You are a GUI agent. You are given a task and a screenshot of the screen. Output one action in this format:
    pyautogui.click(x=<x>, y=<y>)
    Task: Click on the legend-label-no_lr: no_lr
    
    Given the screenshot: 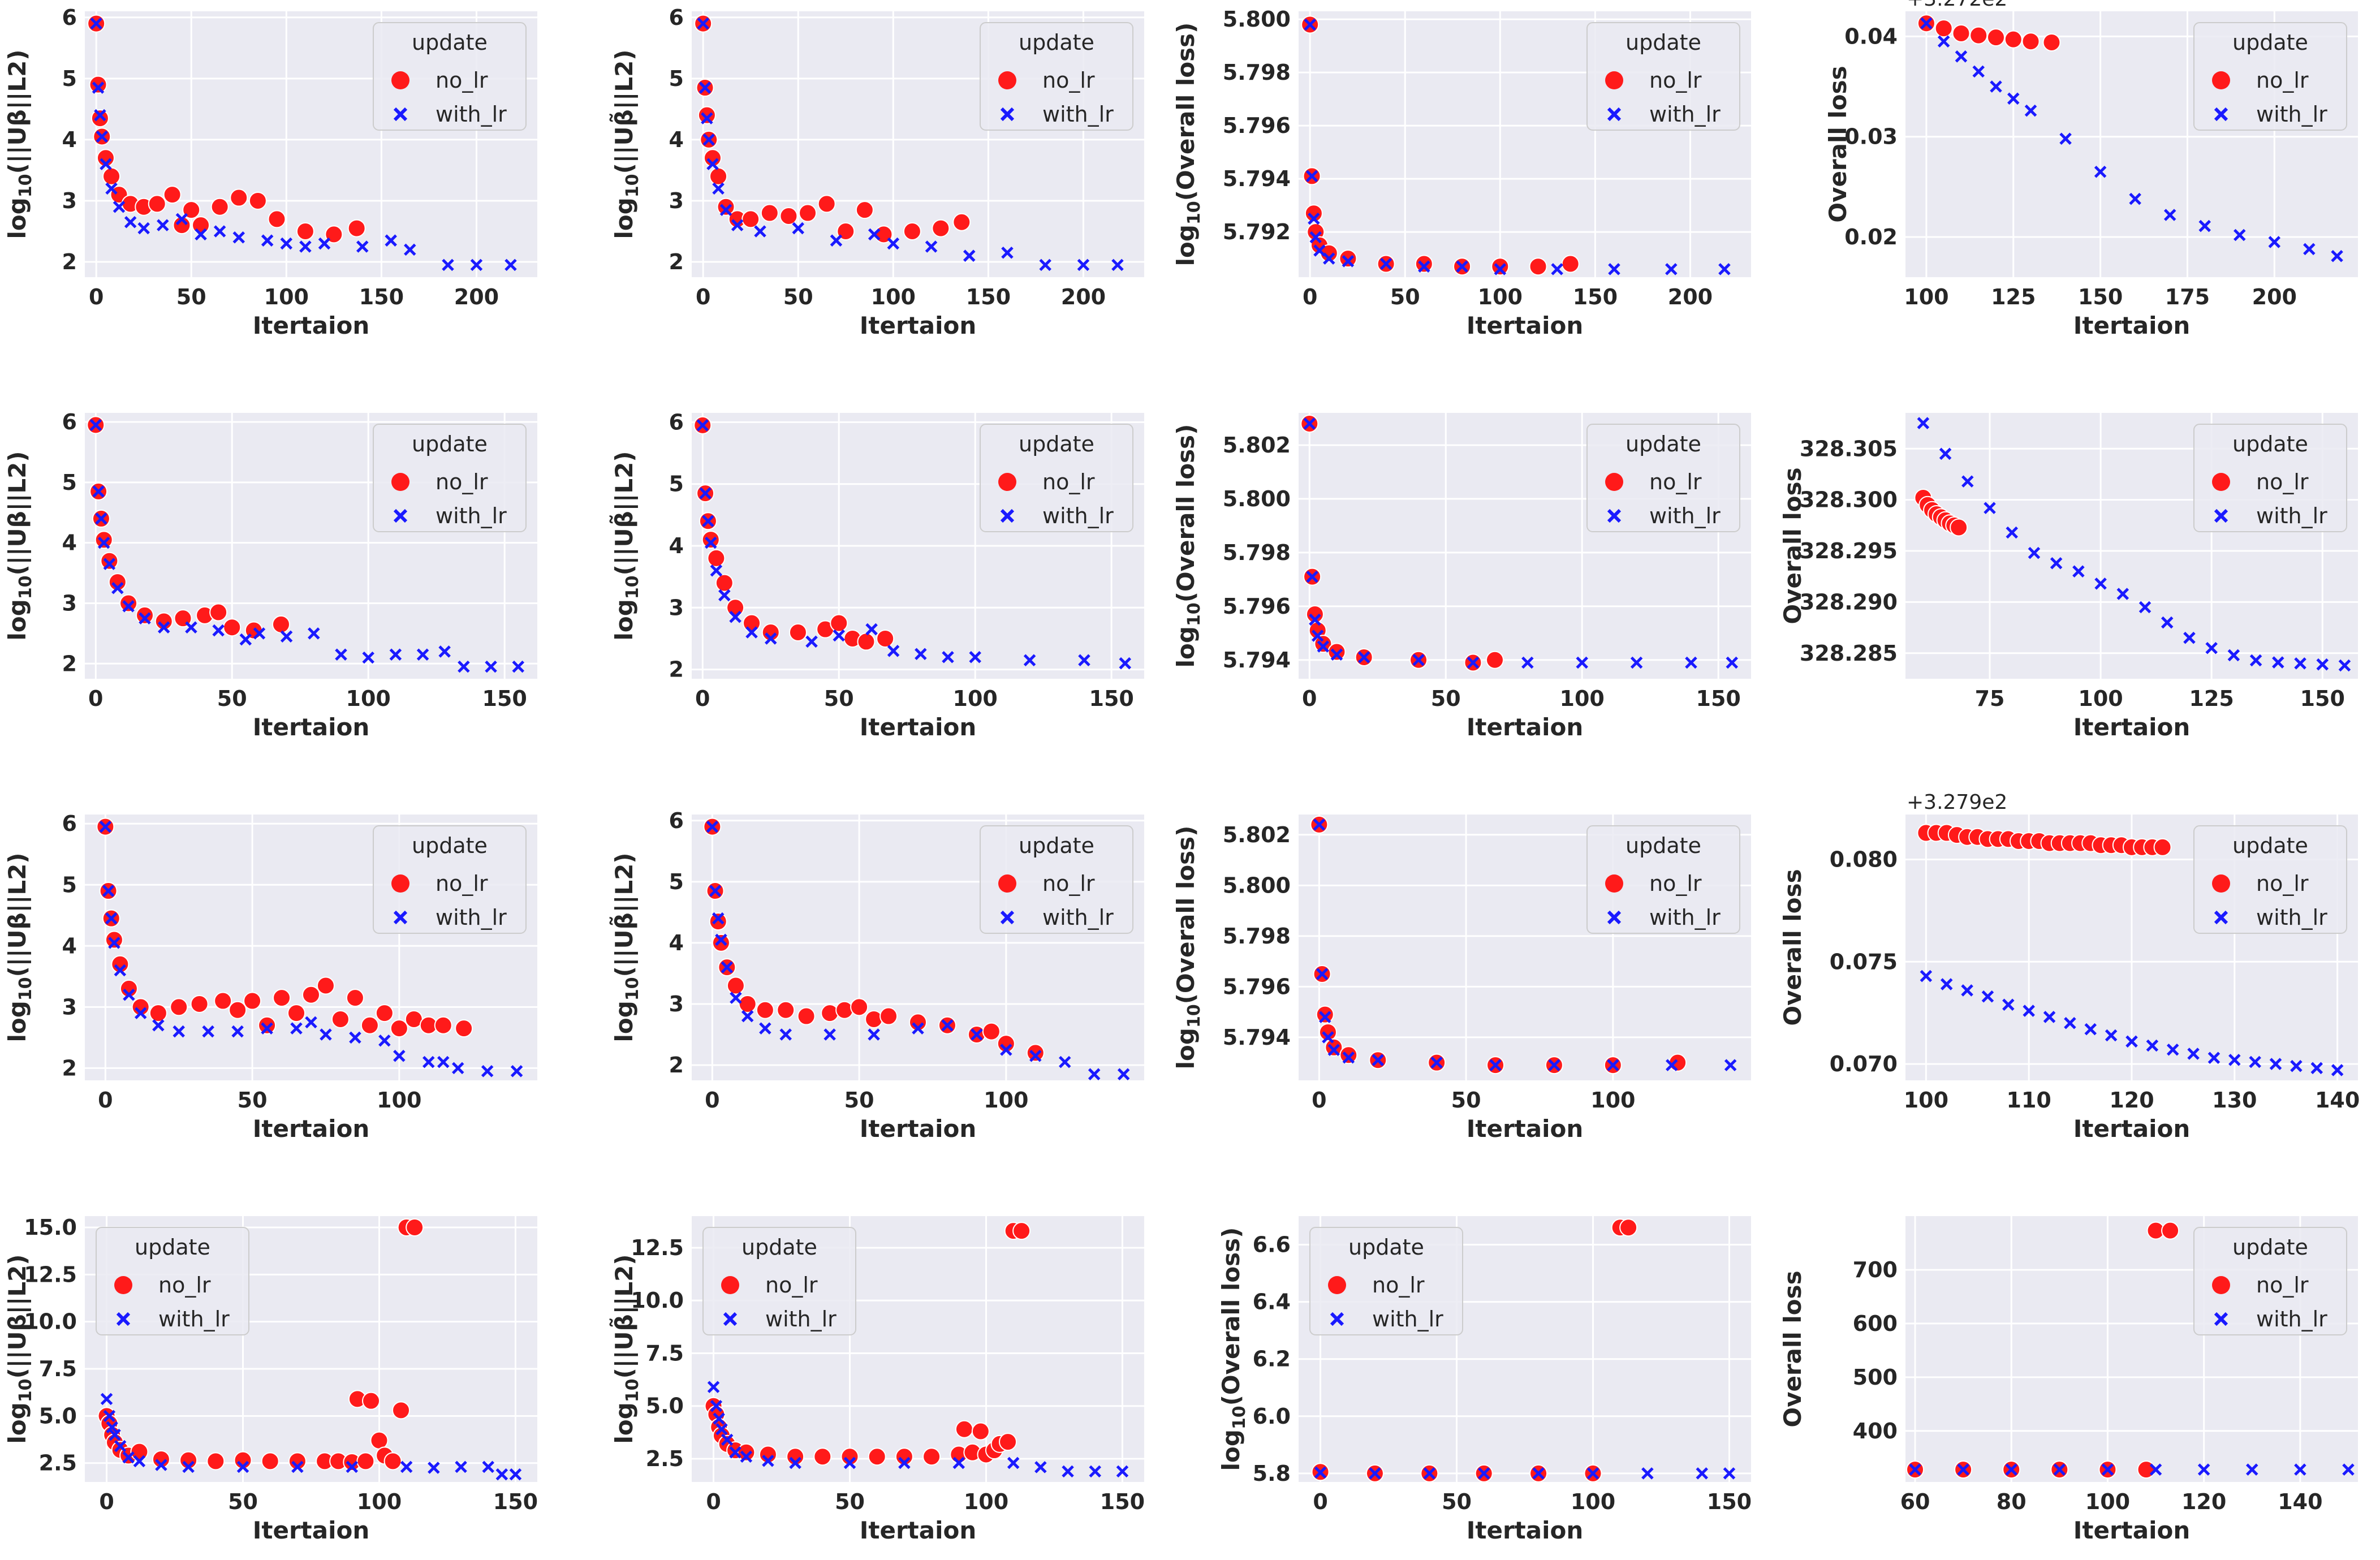 What is the action you would take?
    pyautogui.click(x=1675, y=481)
    